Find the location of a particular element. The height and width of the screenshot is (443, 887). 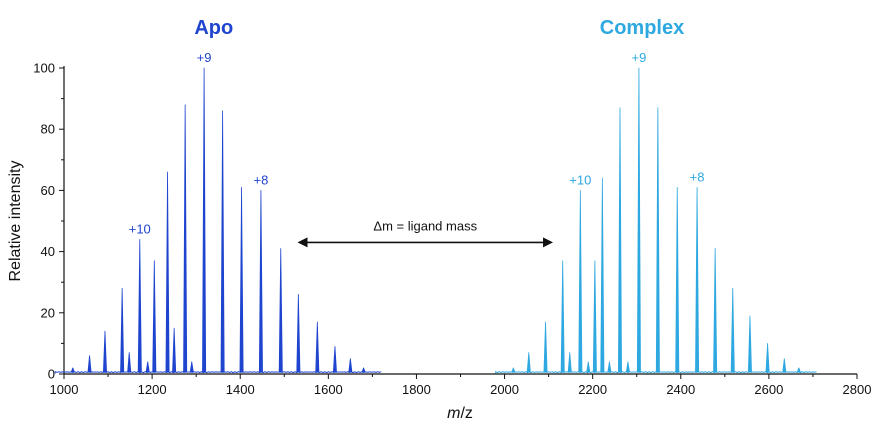

y-tick-label: 40 is located at coordinates (48, 251).